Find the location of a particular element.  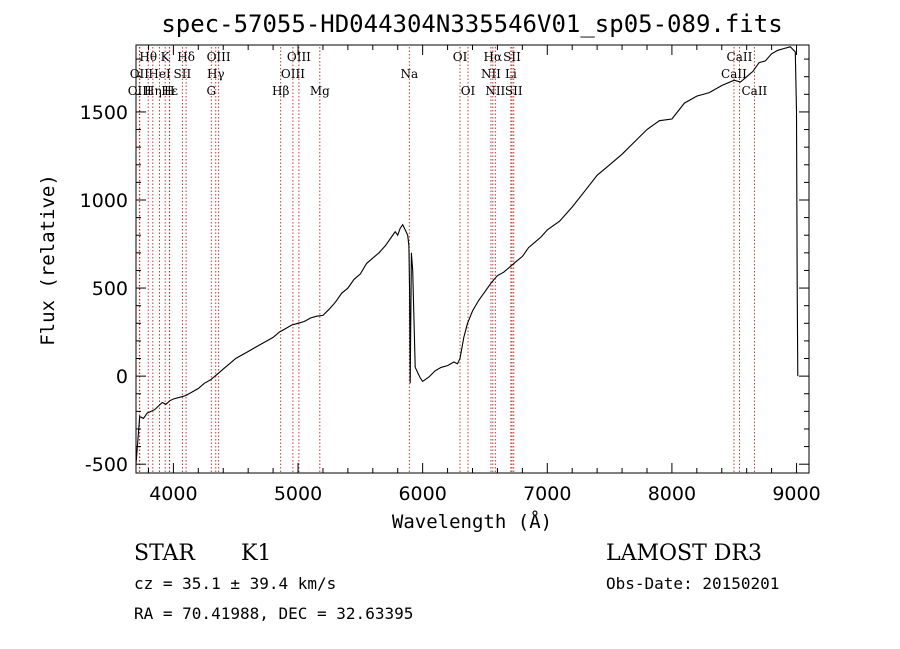

spectral-line-label: G is located at coordinates (211, 91).